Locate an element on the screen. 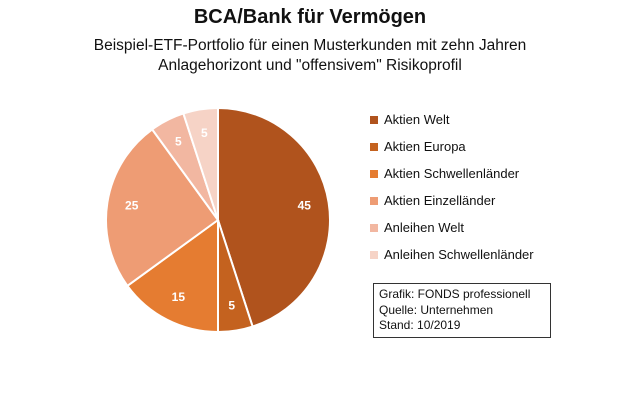  legend-label: Aktien Welt is located at coordinates (417, 119).